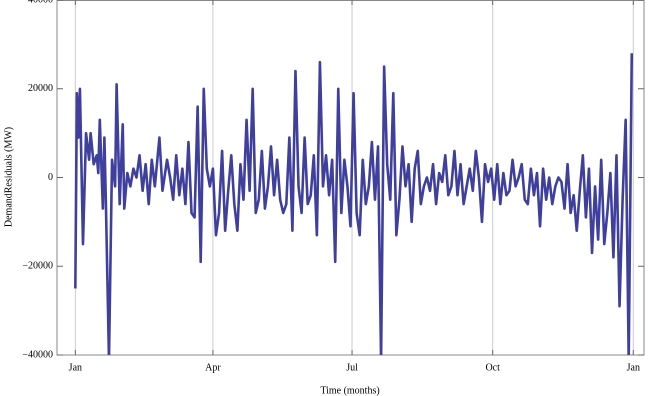 Image resolution: width=648 pixels, height=396 pixels. I want to click on x-tick-label: Apr, so click(213, 367).